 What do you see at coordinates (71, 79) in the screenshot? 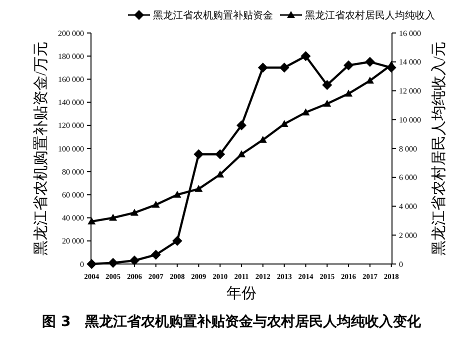
I see `y-tick-label: 160 000` at bounding box center [71, 79].